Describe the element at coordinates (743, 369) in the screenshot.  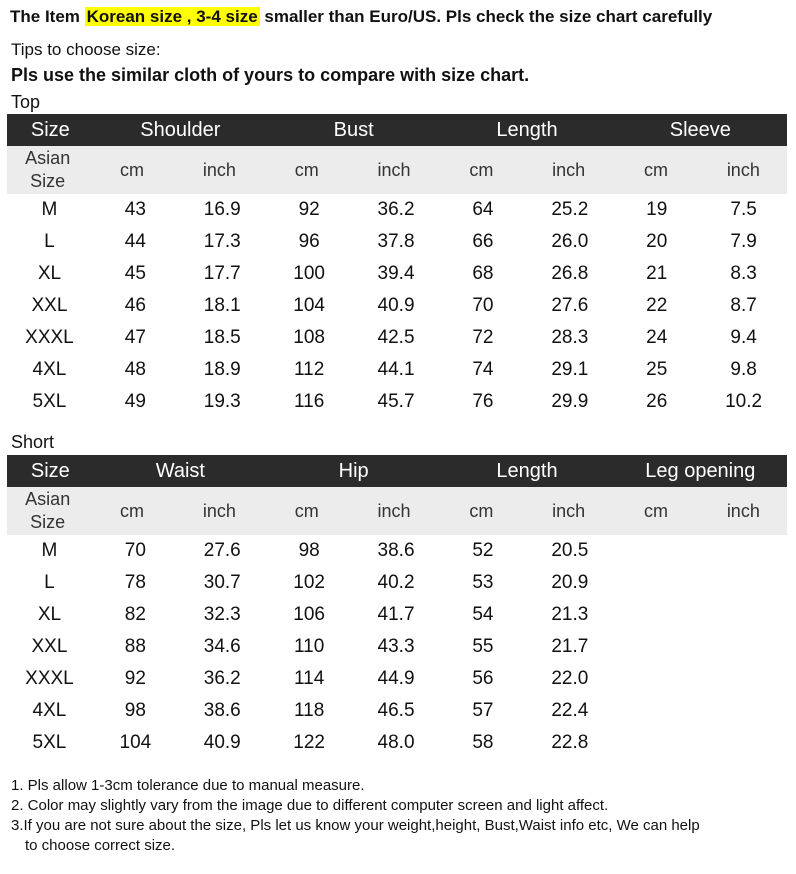
I see `measure-cell: 9.8` at that location.